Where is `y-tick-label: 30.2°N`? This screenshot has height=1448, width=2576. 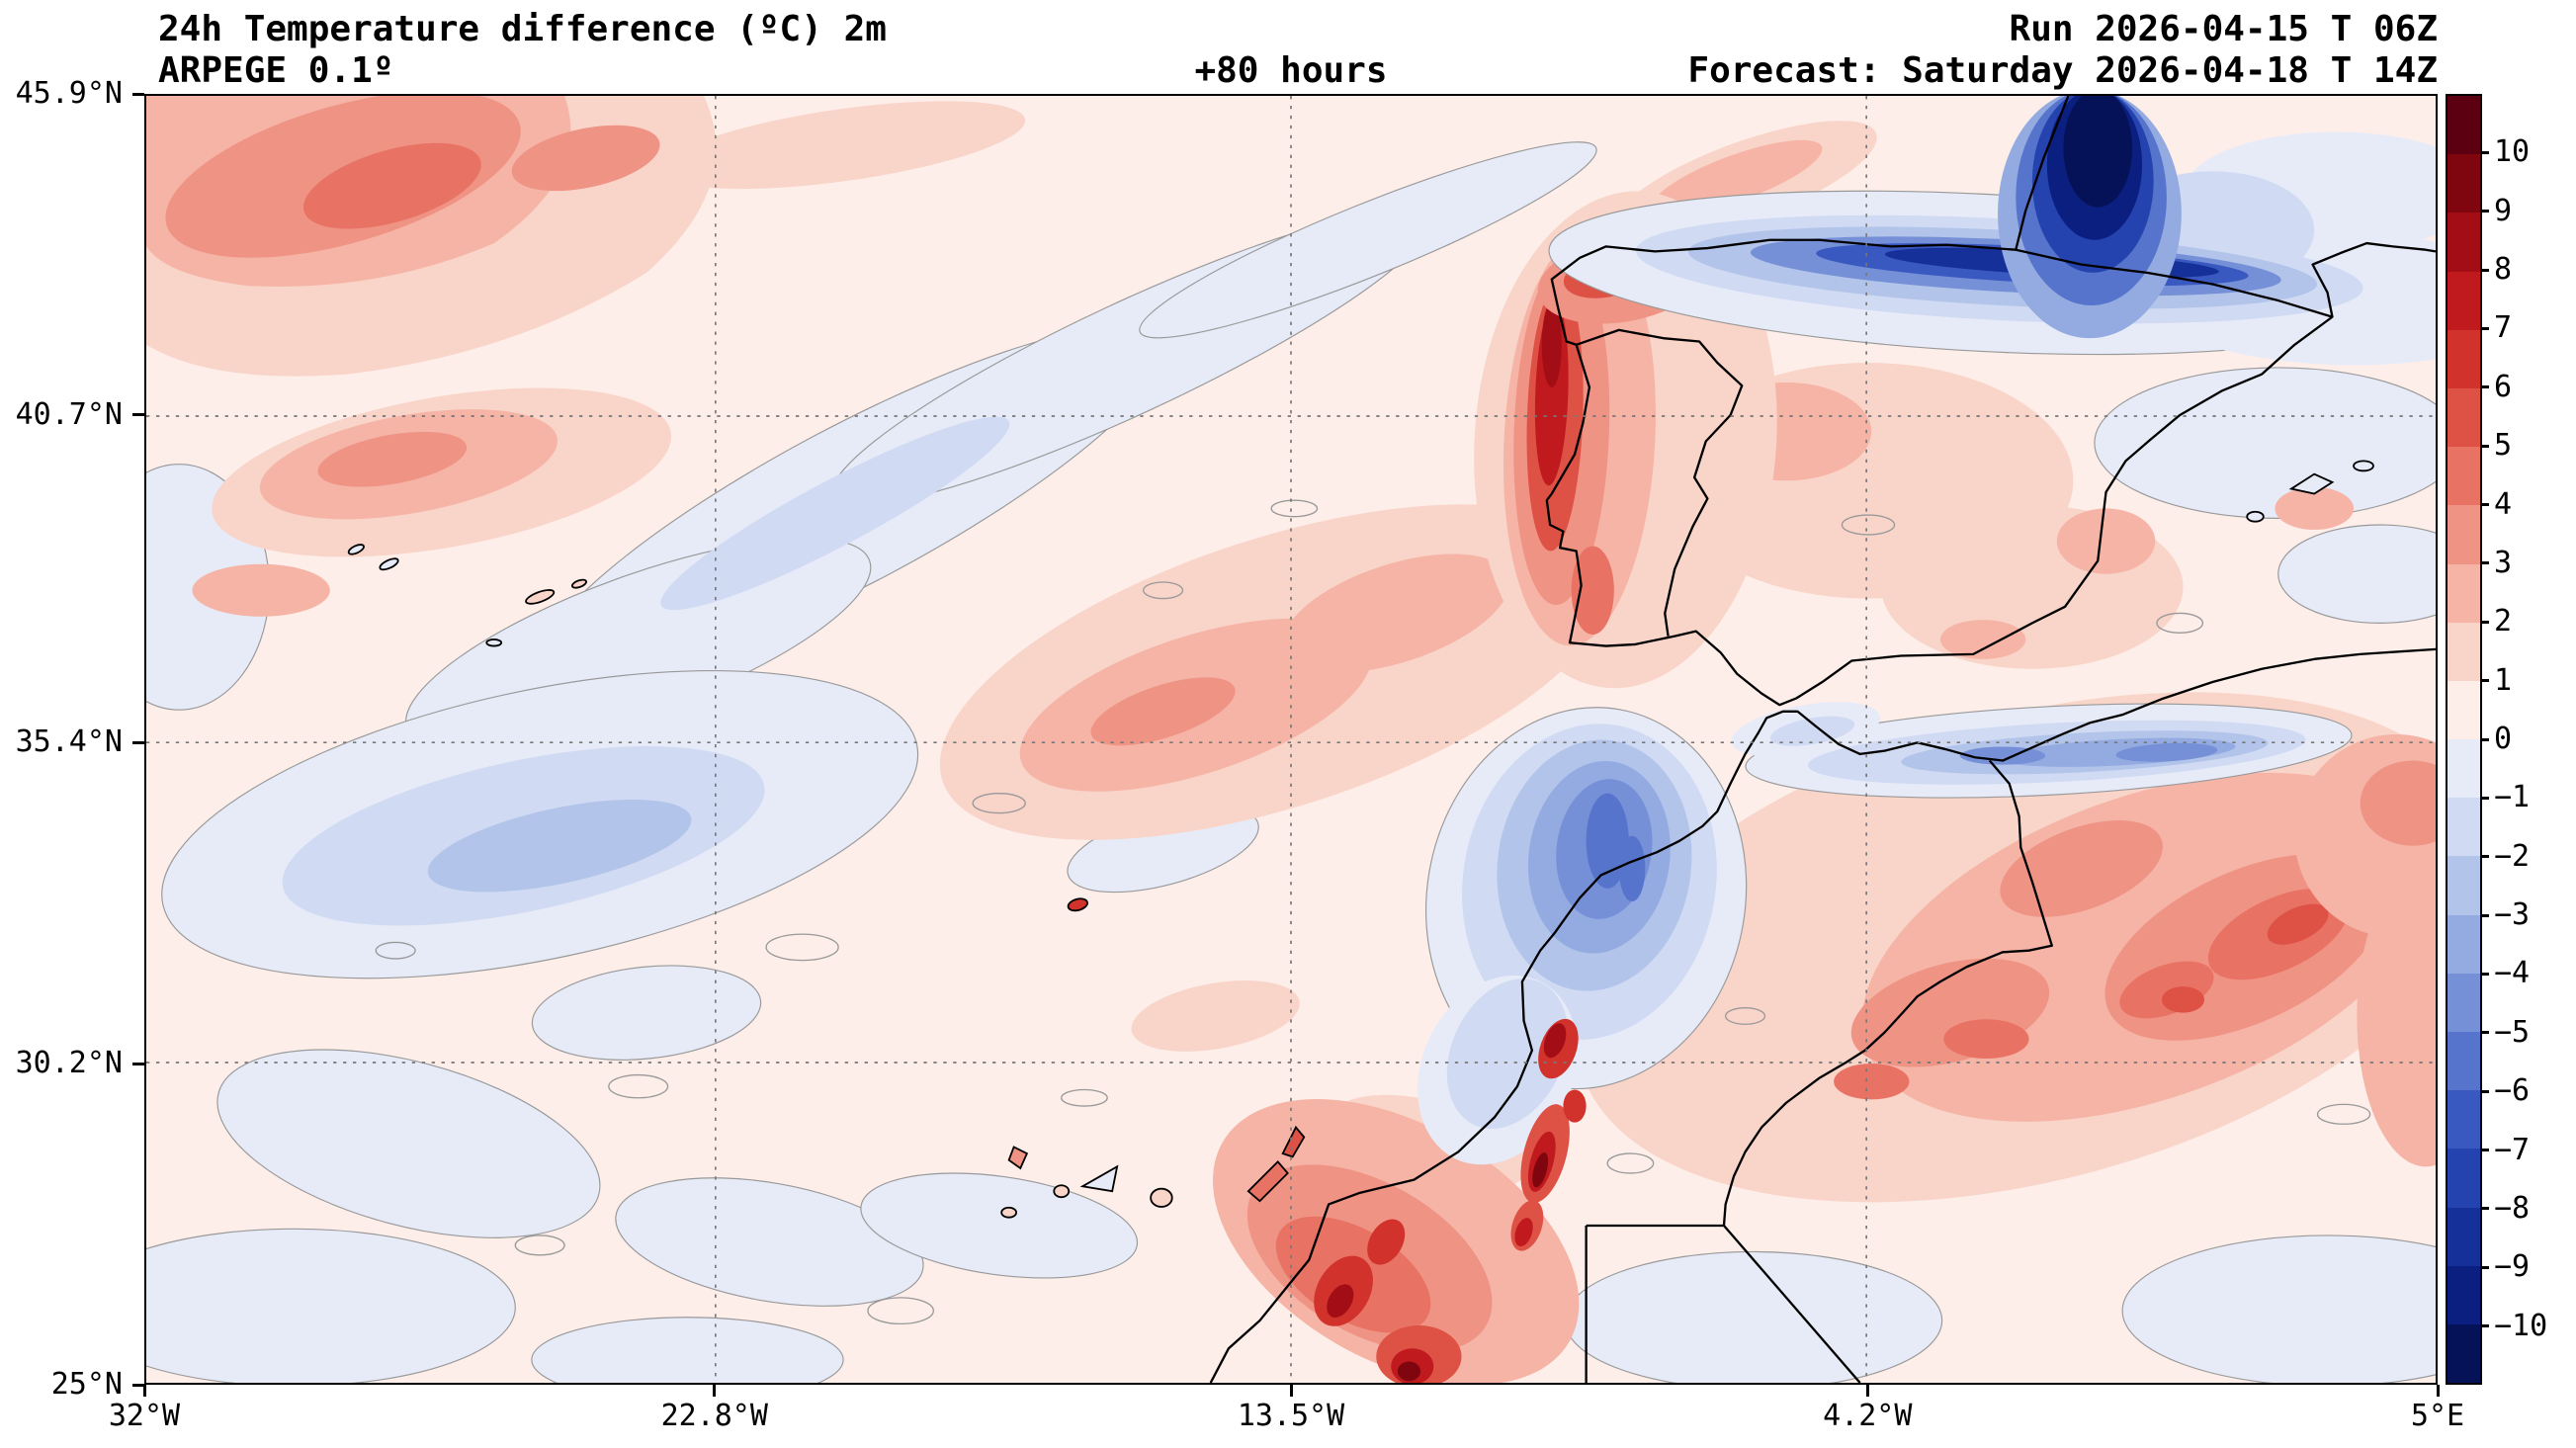 y-tick-label: 30.2°N is located at coordinates (69, 1063).